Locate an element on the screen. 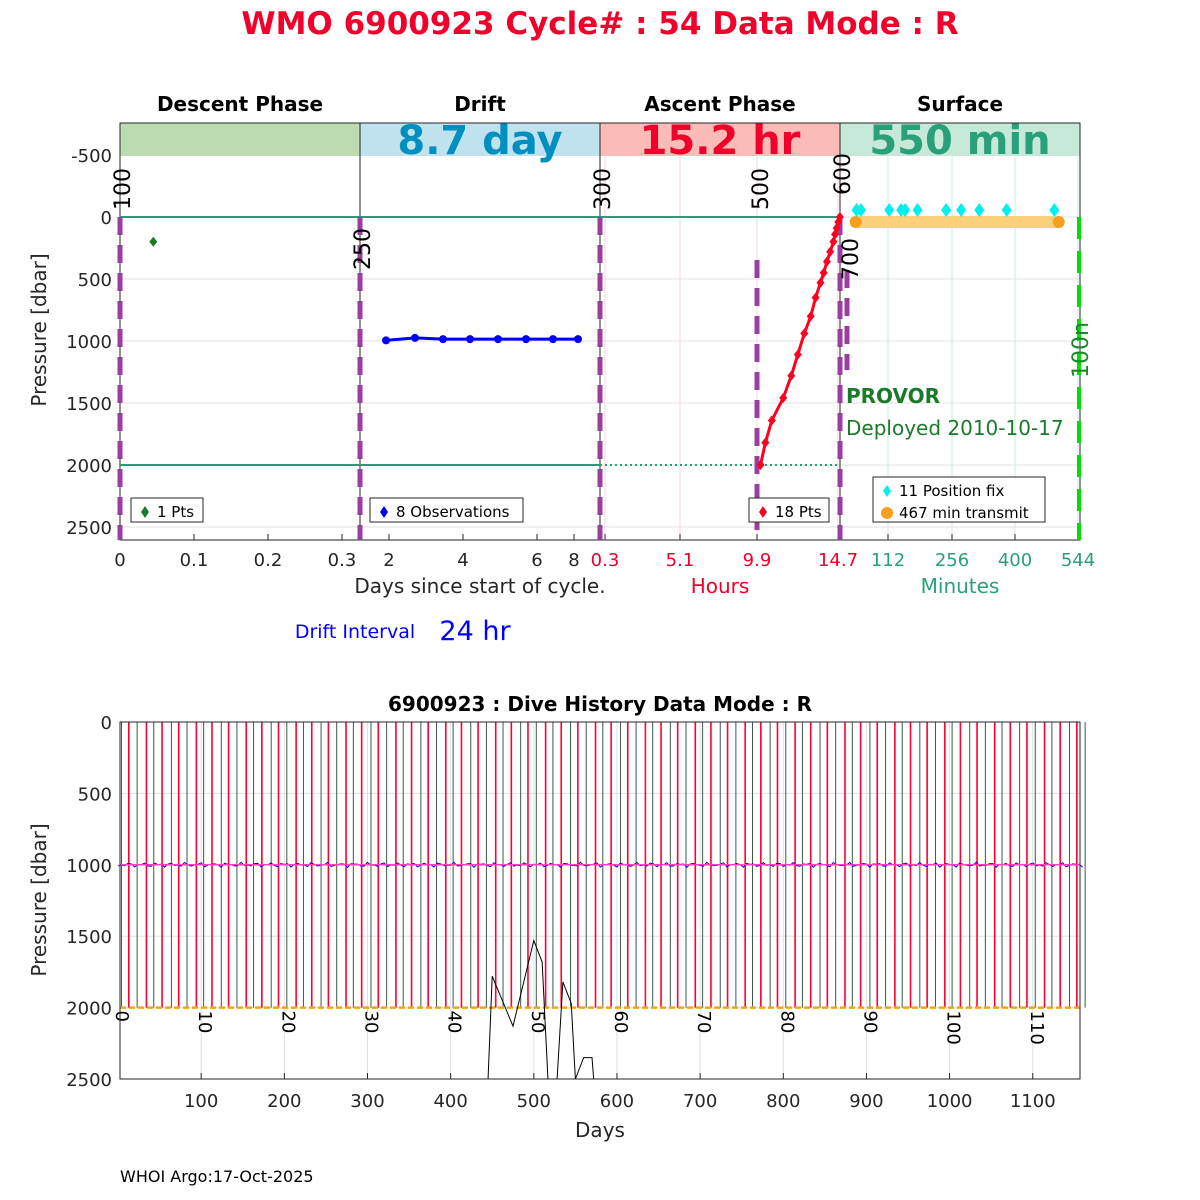 This screenshot has width=1200, height=1200. marker-label: 250 is located at coordinates (363, 249).